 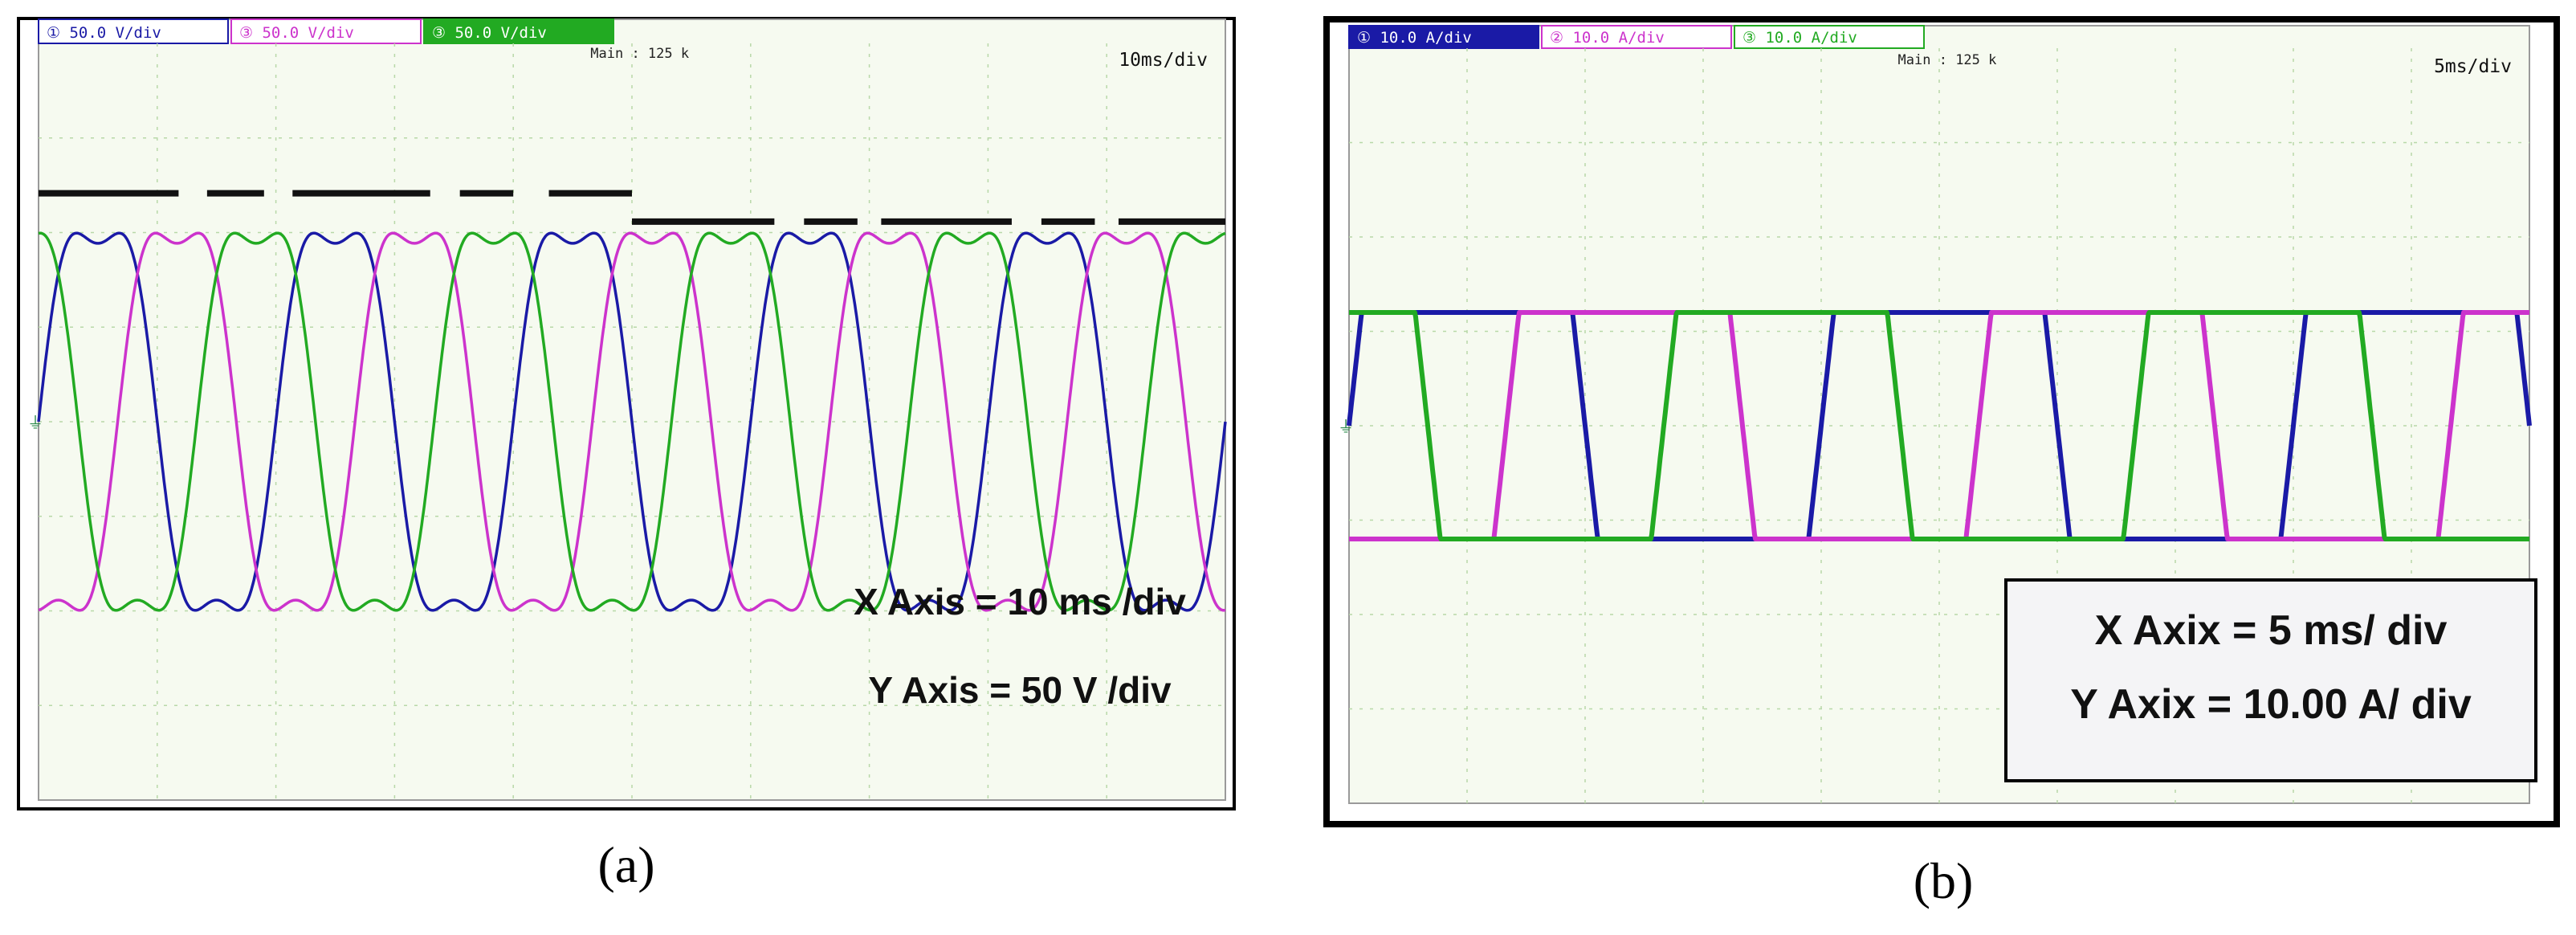 I want to click on channel-tag-text: ① 10.0 A/div, so click(x=1414, y=38).